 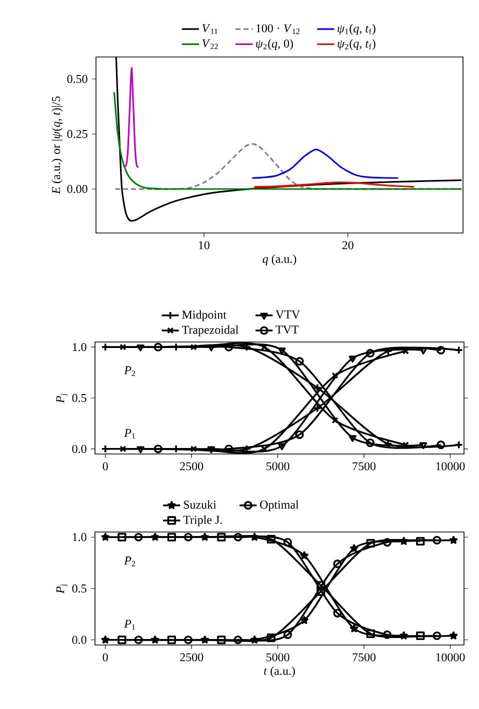 I want to click on x-tick-label: 10, so click(x=204, y=245).